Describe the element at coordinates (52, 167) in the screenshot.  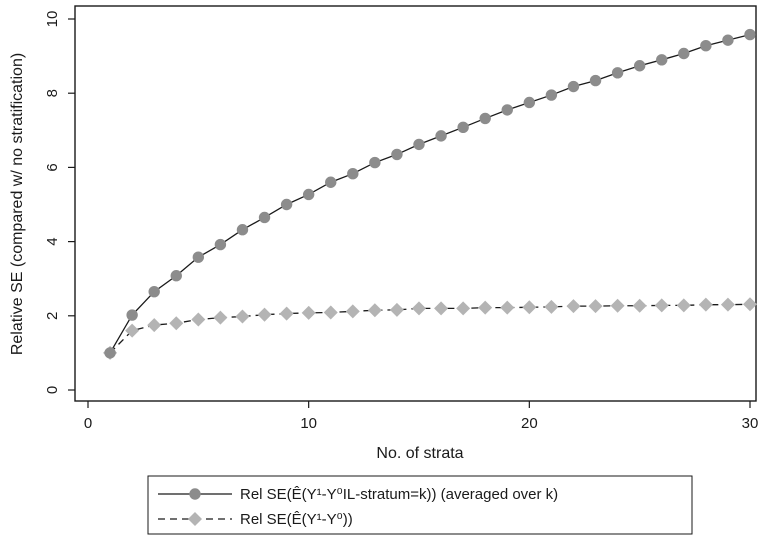
I see `y-tick-label: 6` at that location.